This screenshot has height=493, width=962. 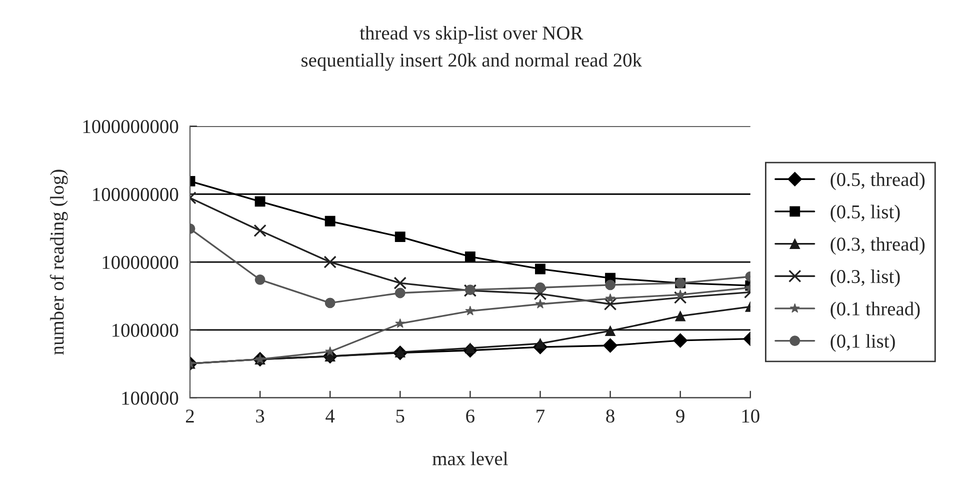 I want to click on x-tick-label: 5, so click(x=400, y=416).